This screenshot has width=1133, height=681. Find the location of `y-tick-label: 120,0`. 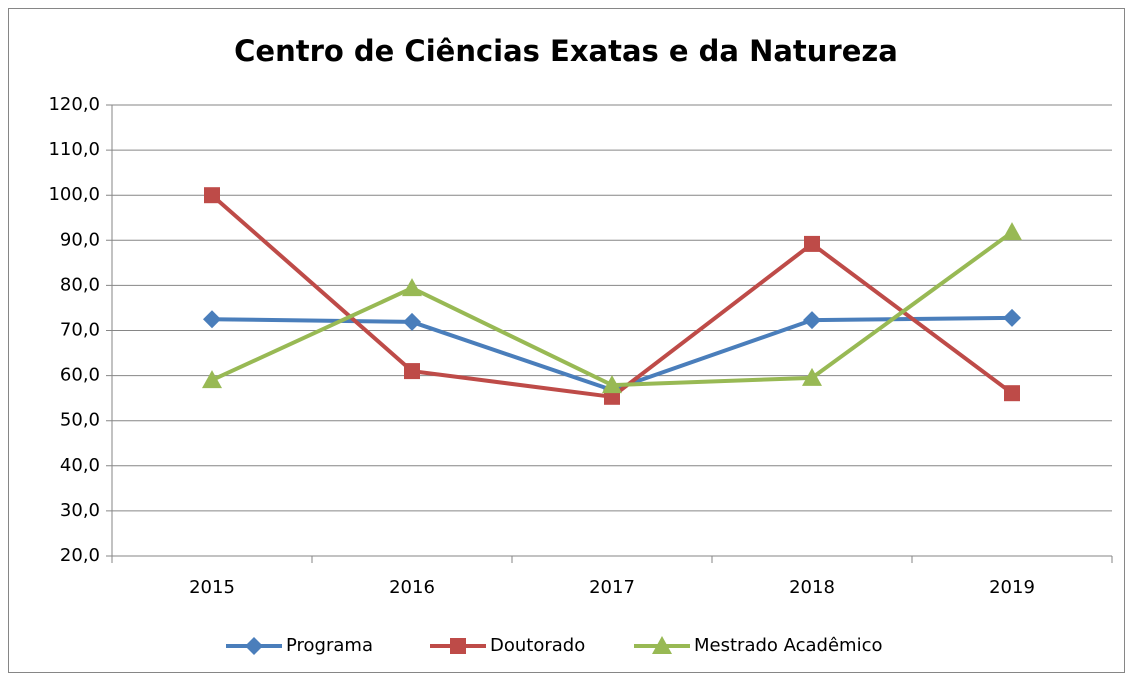

y-tick-label: 120,0 is located at coordinates (74, 104).